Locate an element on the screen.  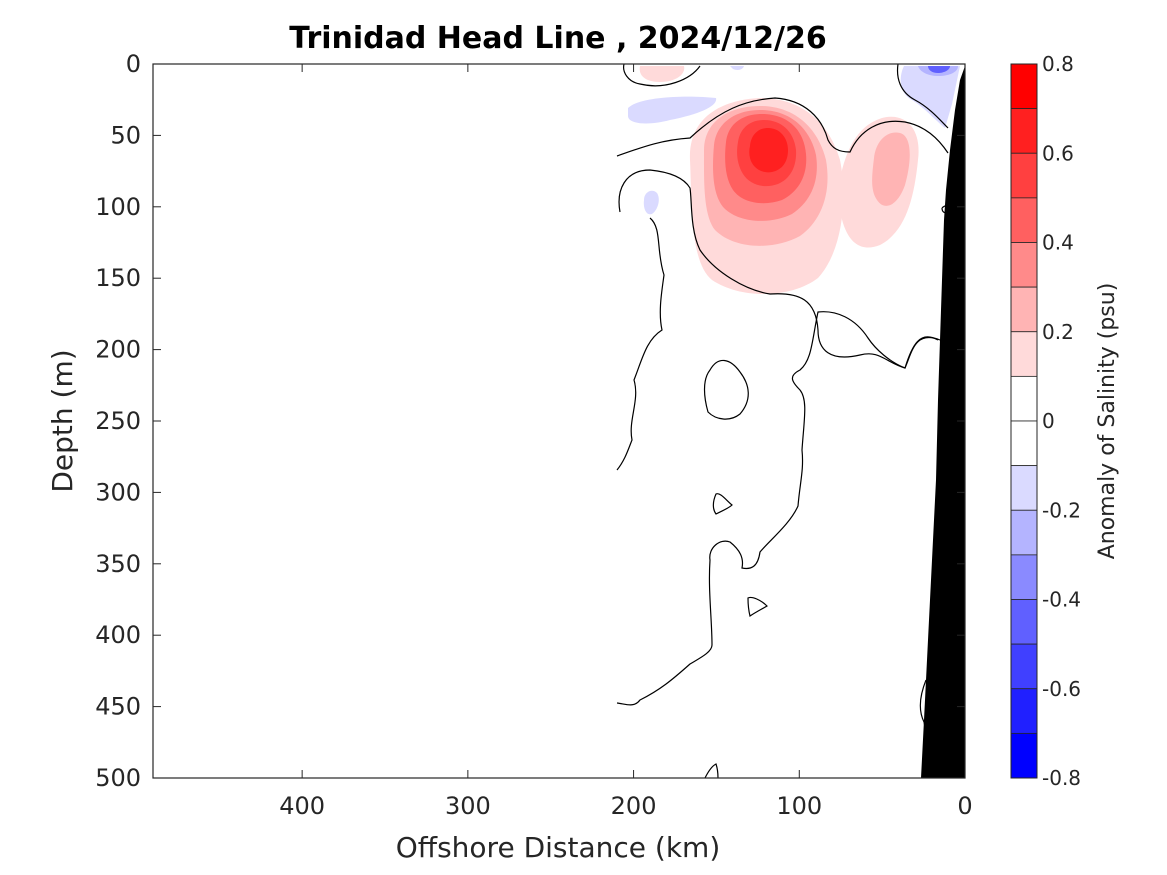
x-tick-label: 0 is located at coordinates (964, 806).